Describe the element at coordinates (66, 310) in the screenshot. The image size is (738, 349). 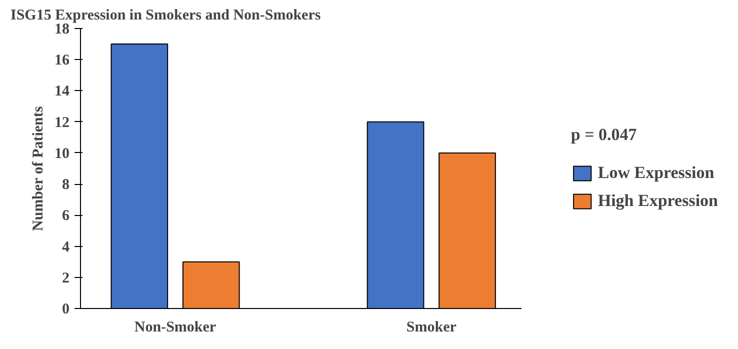
I see `y-tick-label: 0` at that location.